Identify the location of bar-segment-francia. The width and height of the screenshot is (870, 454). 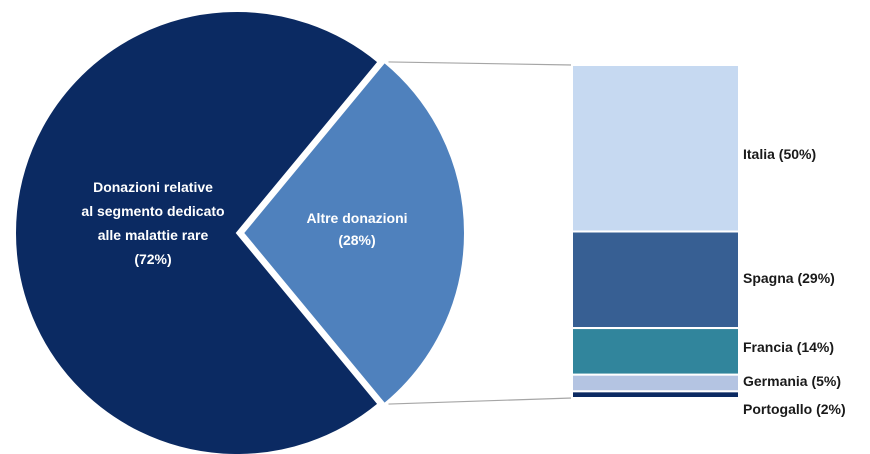
(655, 351).